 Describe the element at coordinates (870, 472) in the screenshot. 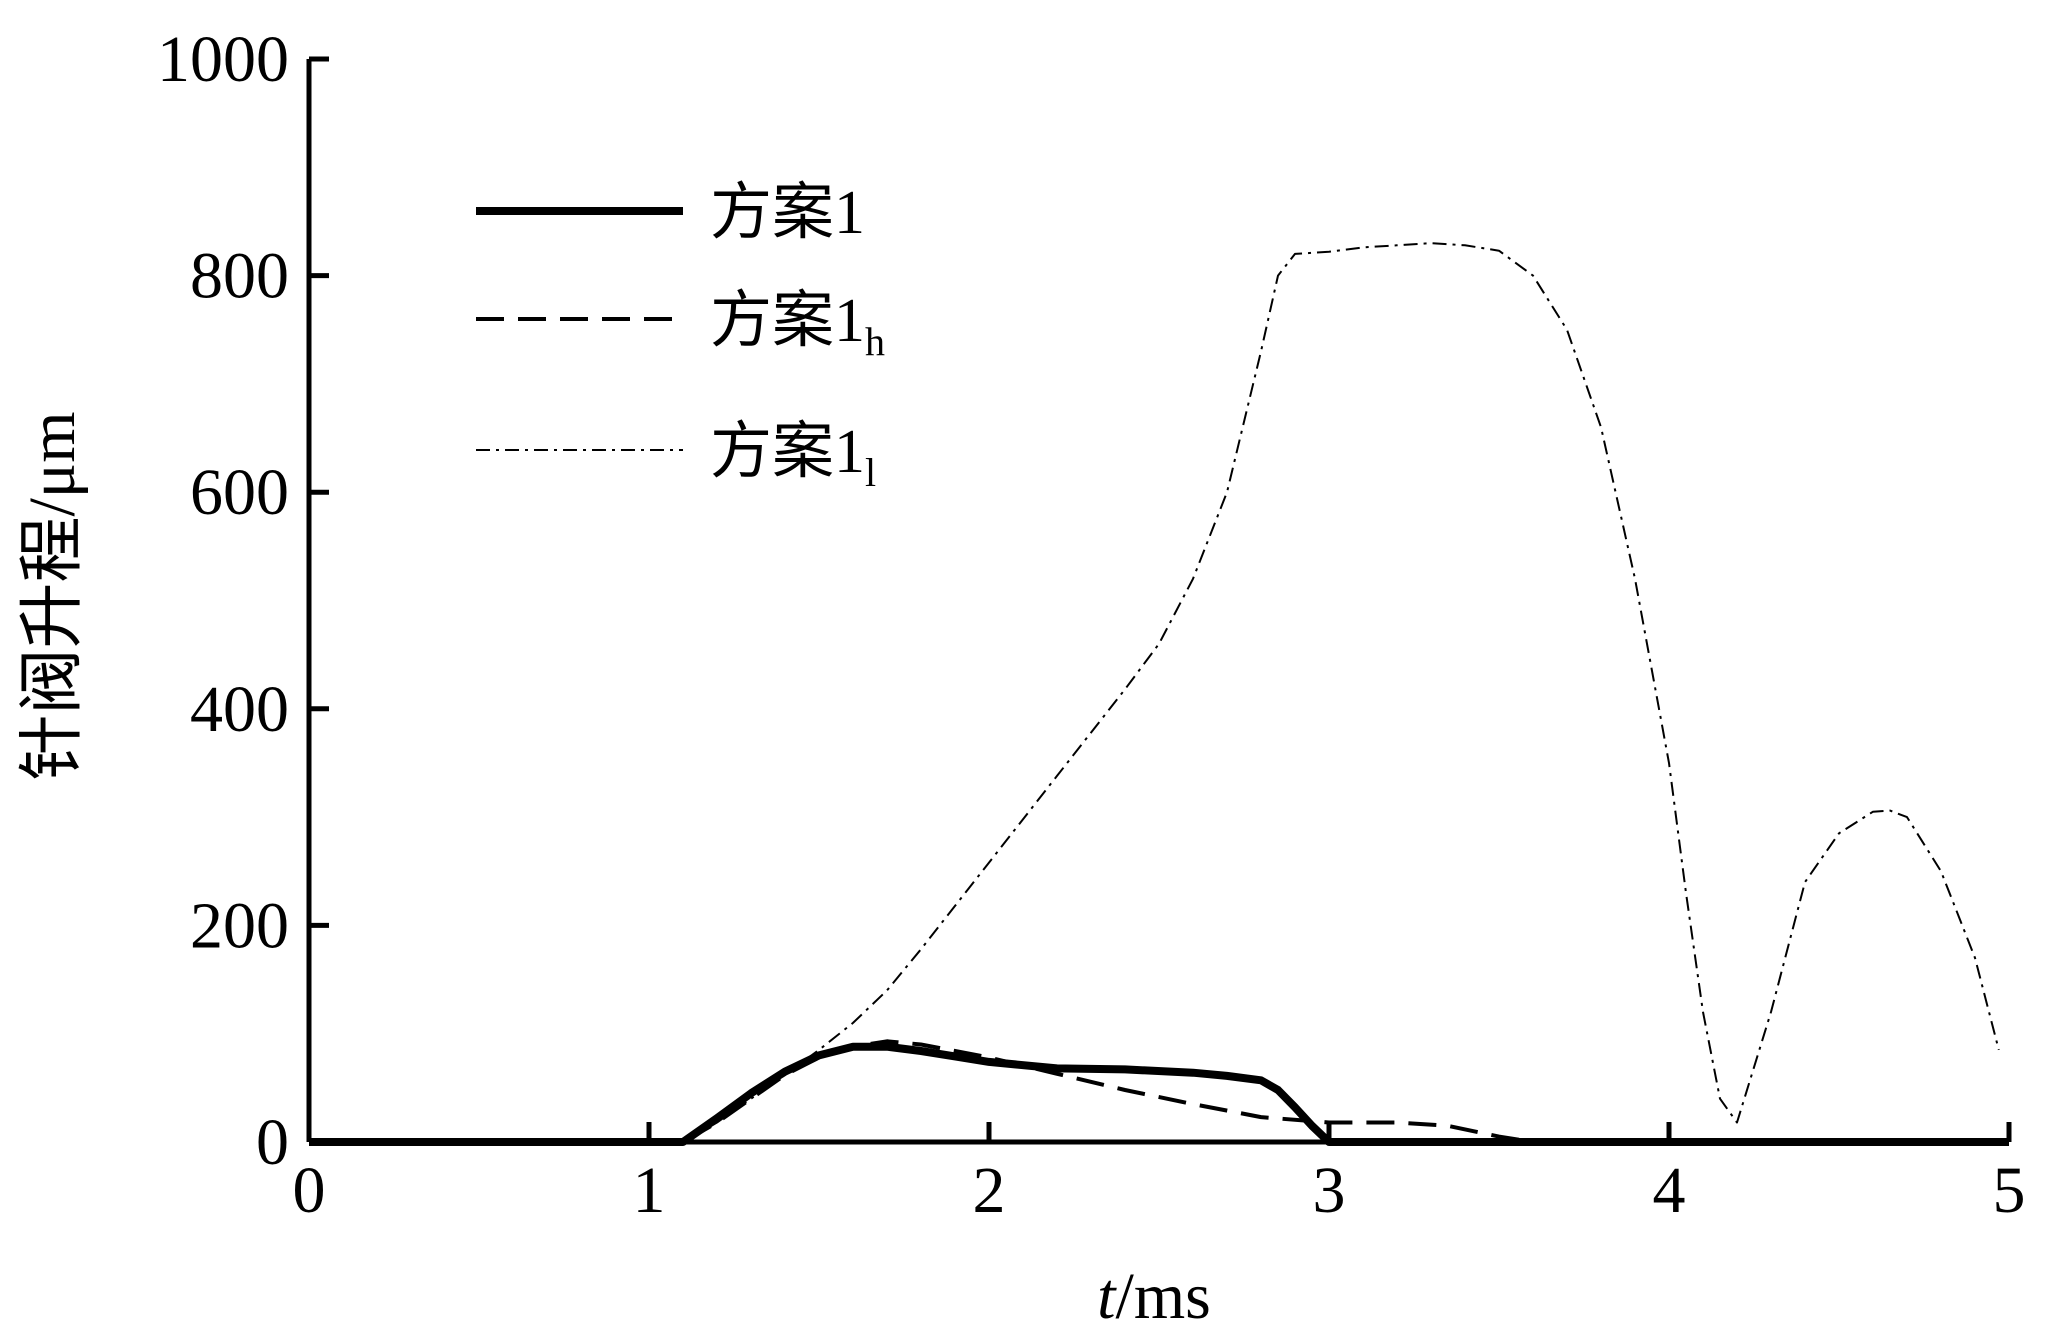

I see `legend-label-subscript: l` at that location.